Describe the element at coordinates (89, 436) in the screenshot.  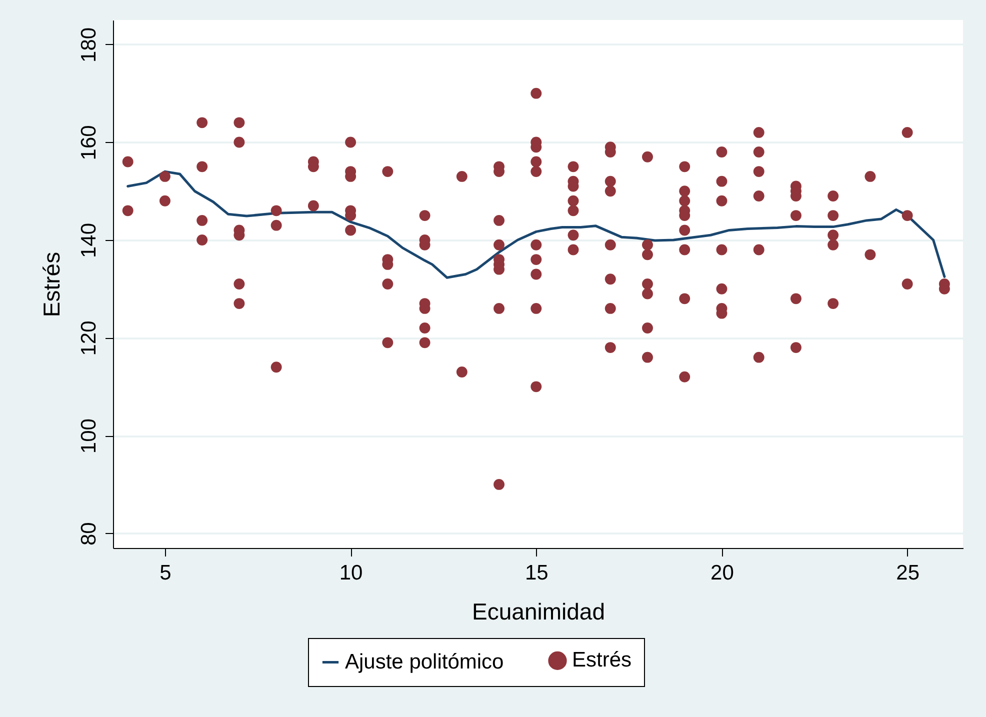
I see `y-tick-label: 100` at that location.